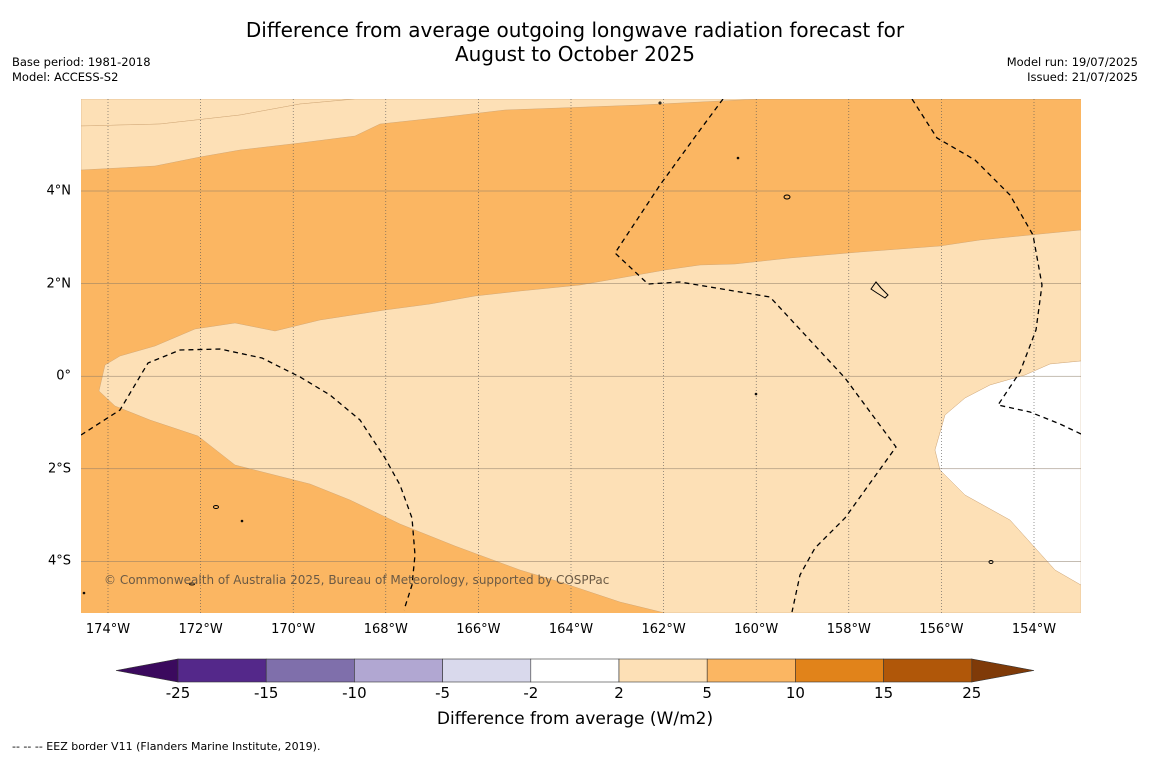 This screenshot has height=758, width=1150. I want to click on latitude-tick: 2°S, so click(59, 469).